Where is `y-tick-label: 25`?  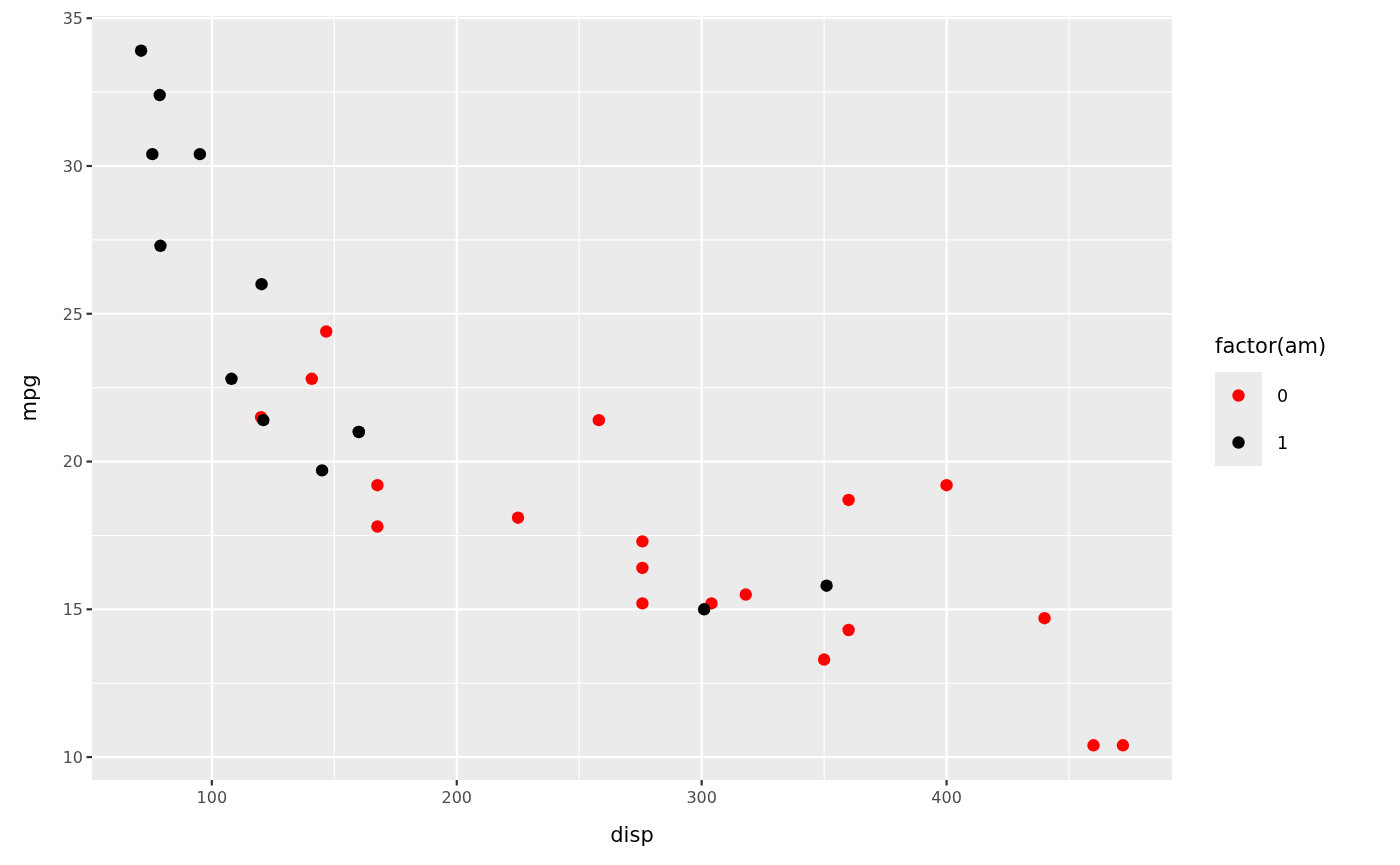
y-tick-label: 25 is located at coordinates (72, 314).